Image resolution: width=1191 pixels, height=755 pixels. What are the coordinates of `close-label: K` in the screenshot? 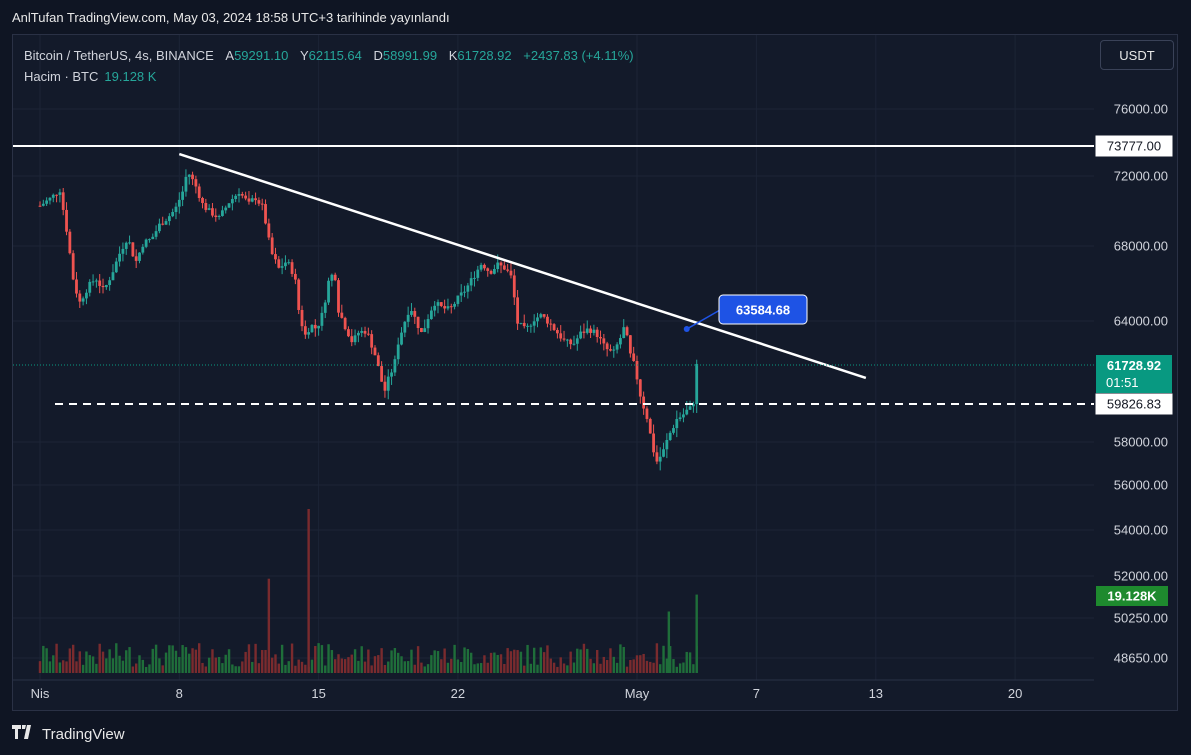 It's located at (453, 55).